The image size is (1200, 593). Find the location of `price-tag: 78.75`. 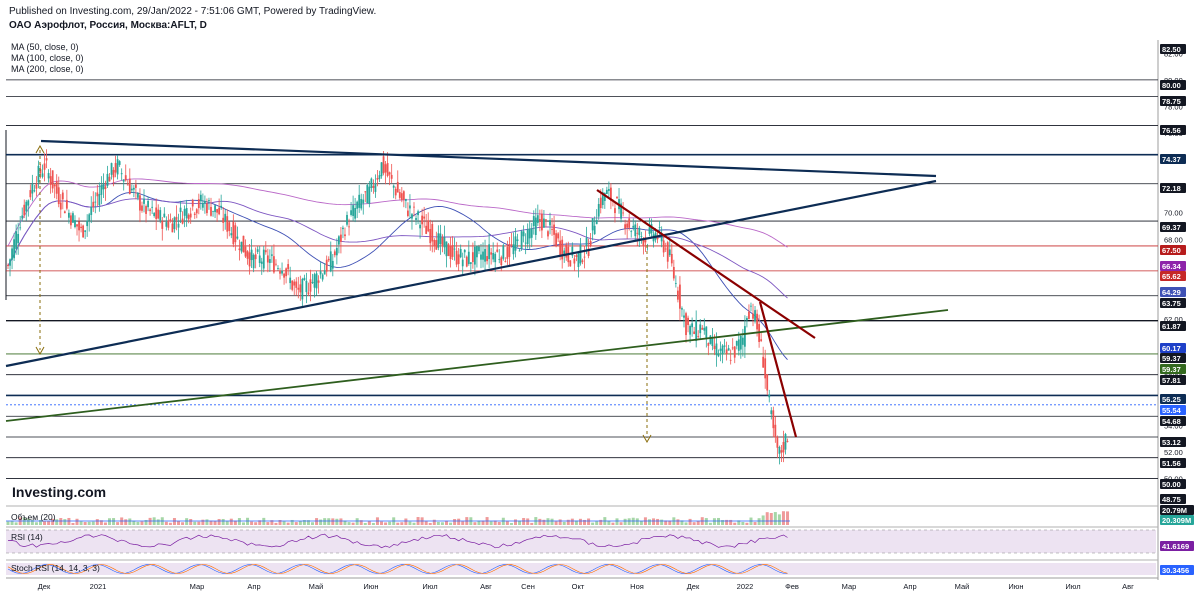

price-tag: 78.75 is located at coordinates (1173, 101).